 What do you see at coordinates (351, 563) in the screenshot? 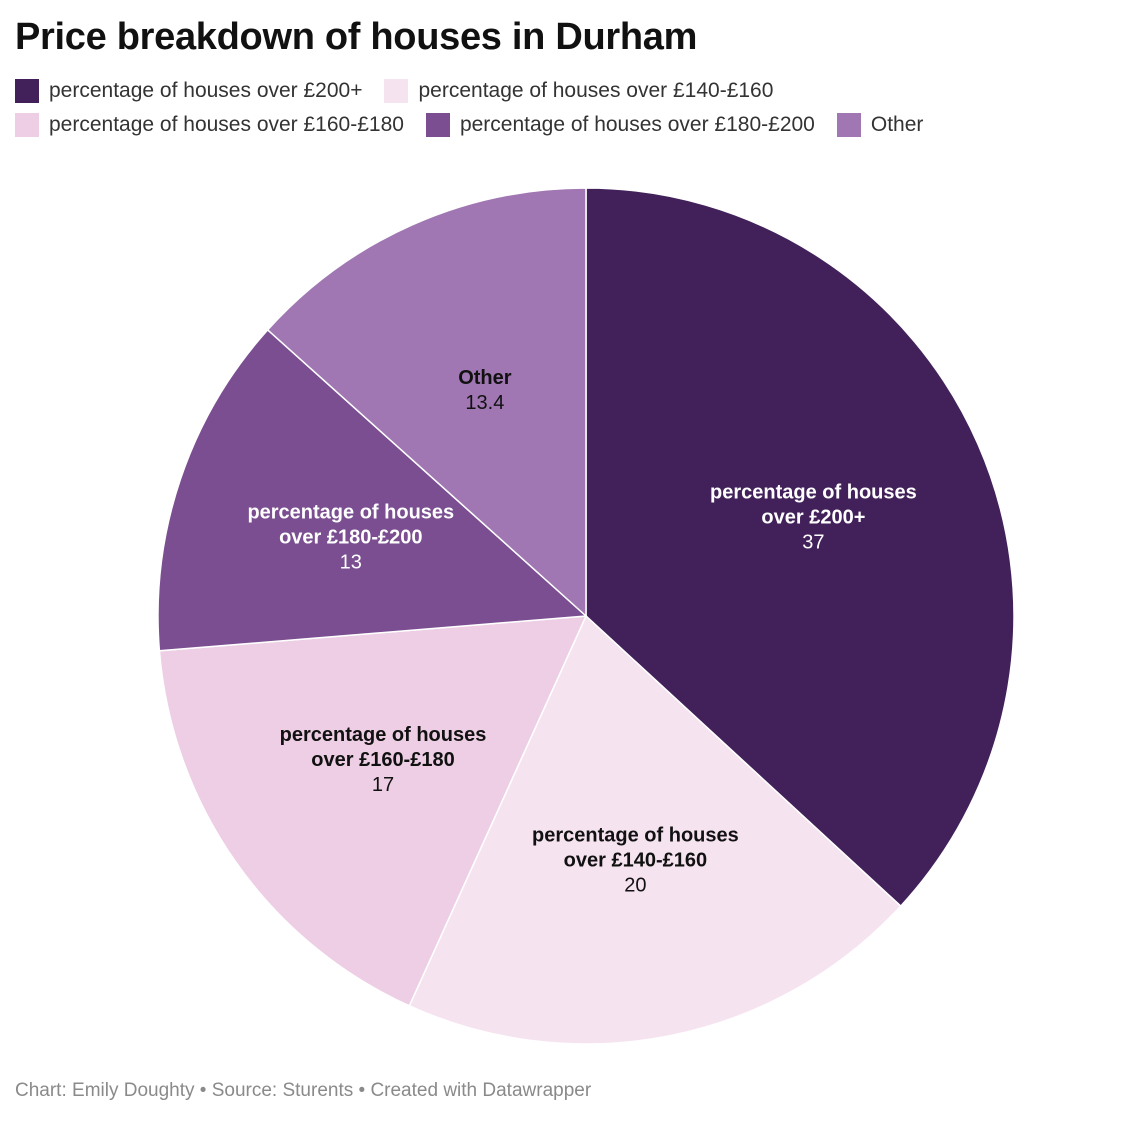
I see `slice-value-label: 13` at bounding box center [351, 563].